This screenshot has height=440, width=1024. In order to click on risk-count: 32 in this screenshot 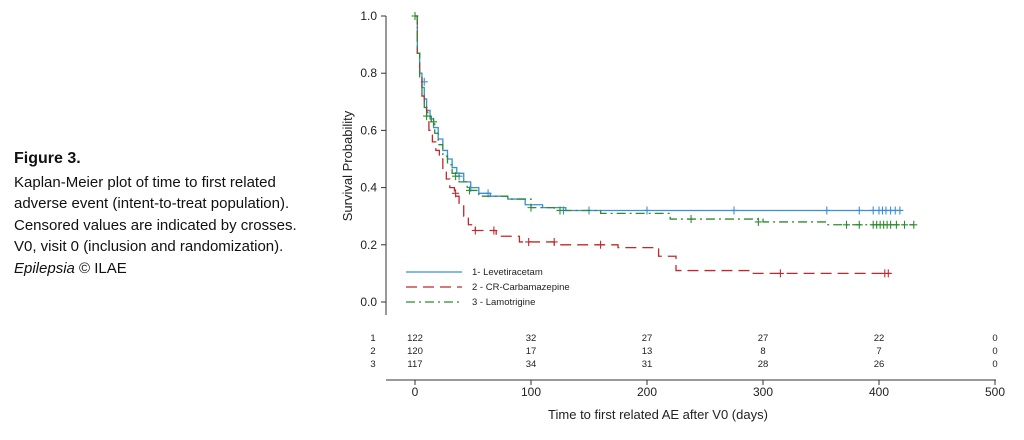, I will do `click(531, 338)`.